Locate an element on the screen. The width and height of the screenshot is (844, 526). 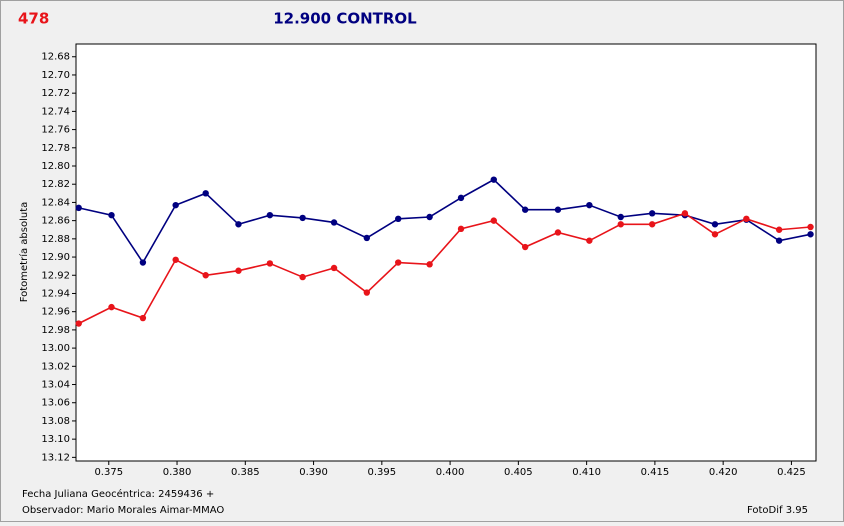
x-tick-label: 0.390 is located at coordinates (313, 472).